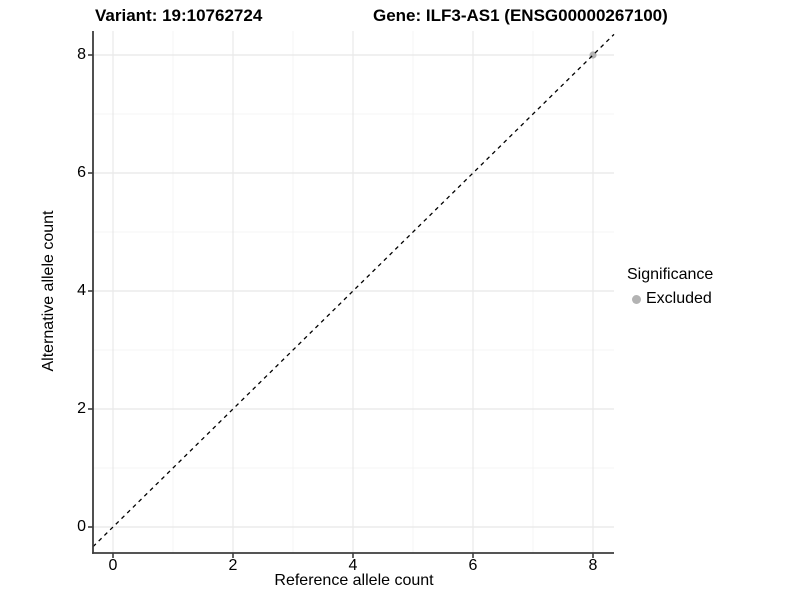 This screenshot has height=600, width=800. Describe the element at coordinates (113, 565) in the screenshot. I see `x-tick-label: 0` at that location.